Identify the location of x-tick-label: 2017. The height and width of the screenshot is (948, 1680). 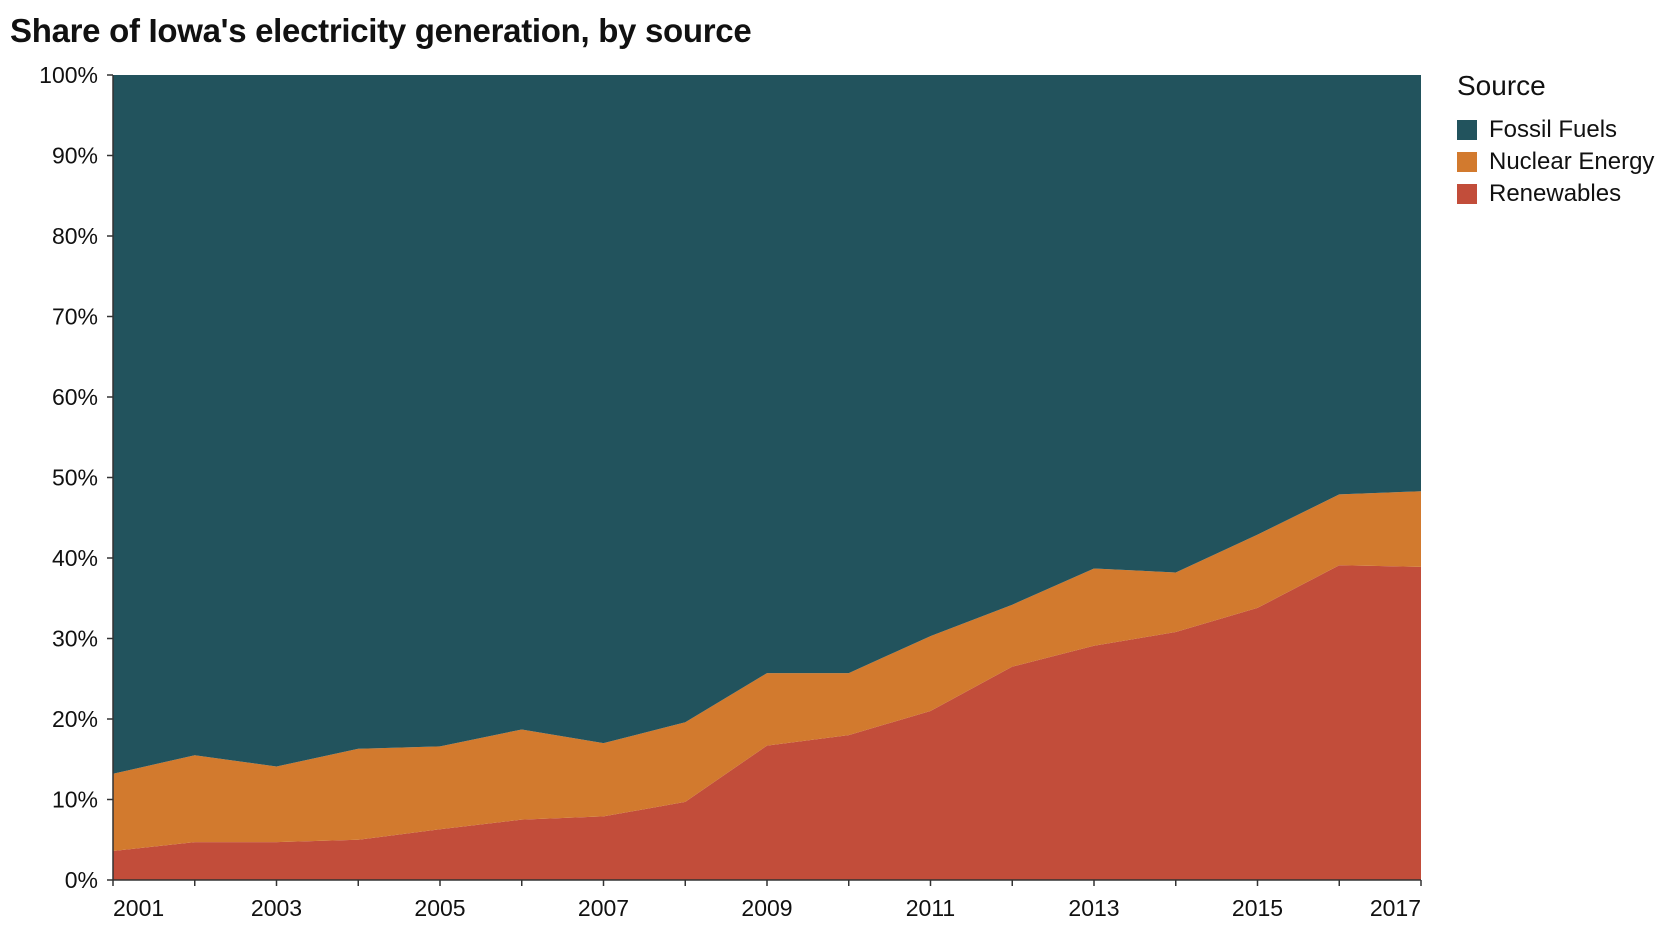
(1395, 908).